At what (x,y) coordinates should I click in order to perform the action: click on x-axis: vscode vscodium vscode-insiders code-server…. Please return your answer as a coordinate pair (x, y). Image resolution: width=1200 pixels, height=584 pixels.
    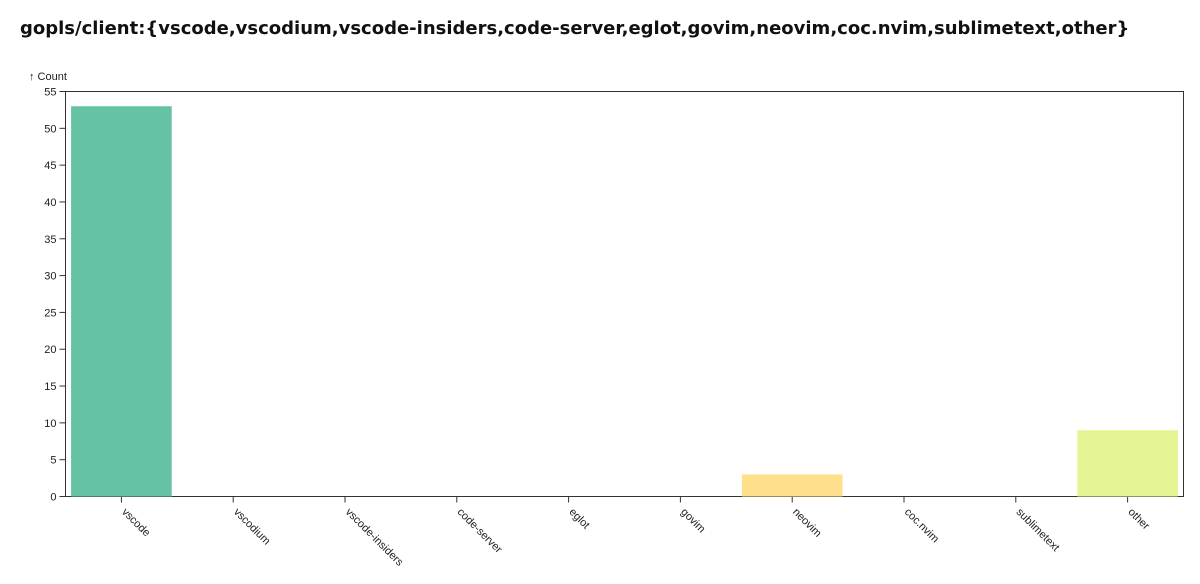
    Looking at the image, I should click on (635, 532).